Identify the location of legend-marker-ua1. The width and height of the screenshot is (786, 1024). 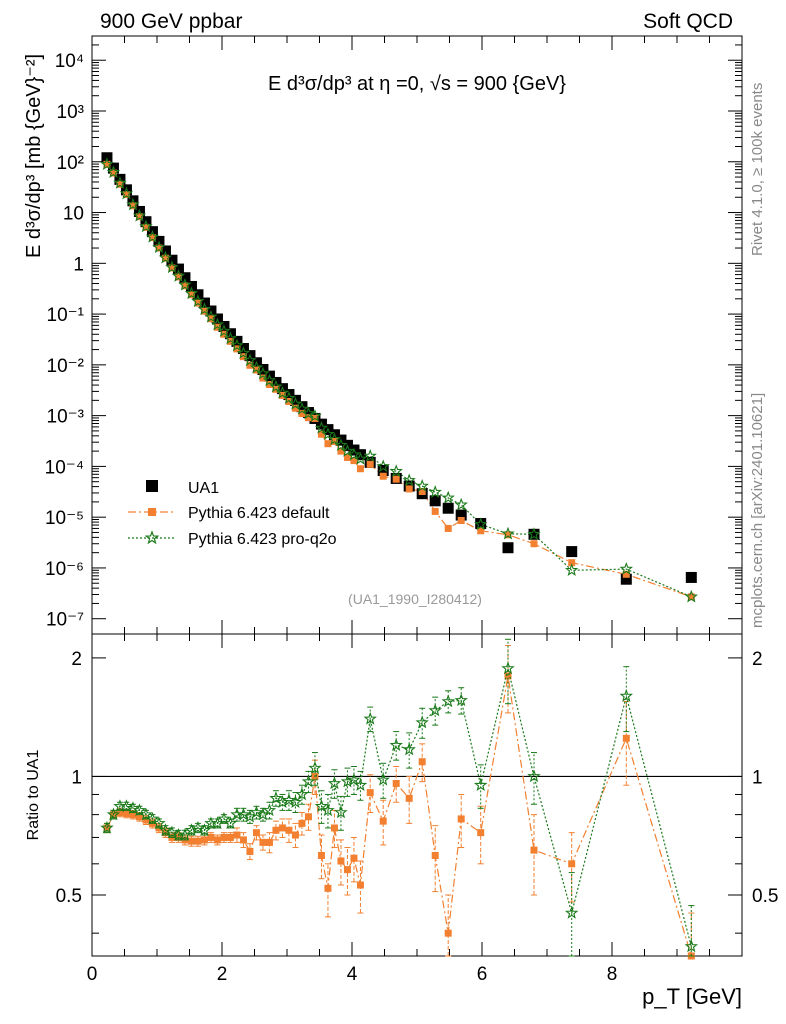
(152, 486).